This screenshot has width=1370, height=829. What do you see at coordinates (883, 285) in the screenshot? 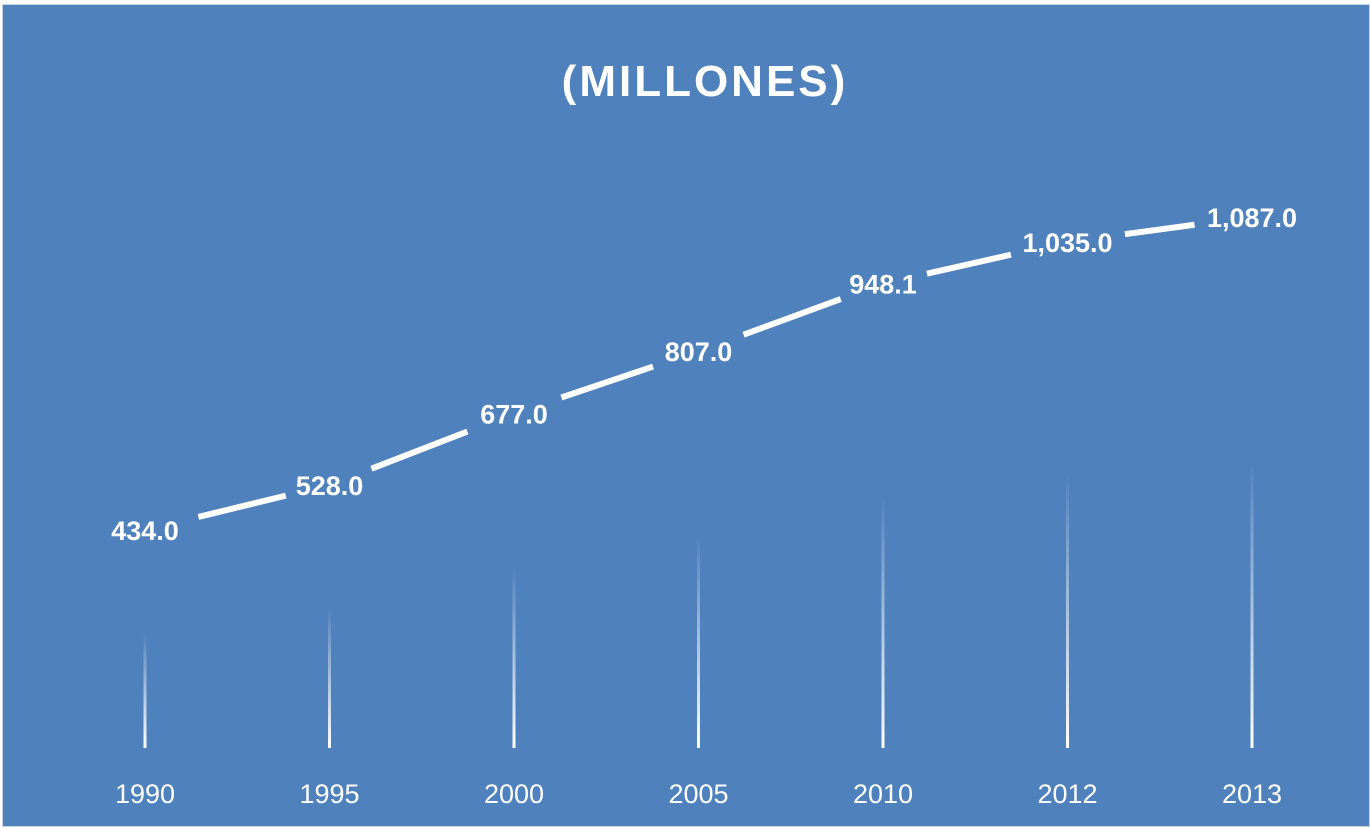
I see `data-label-2010: 948.1` at bounding box center [883, 285].